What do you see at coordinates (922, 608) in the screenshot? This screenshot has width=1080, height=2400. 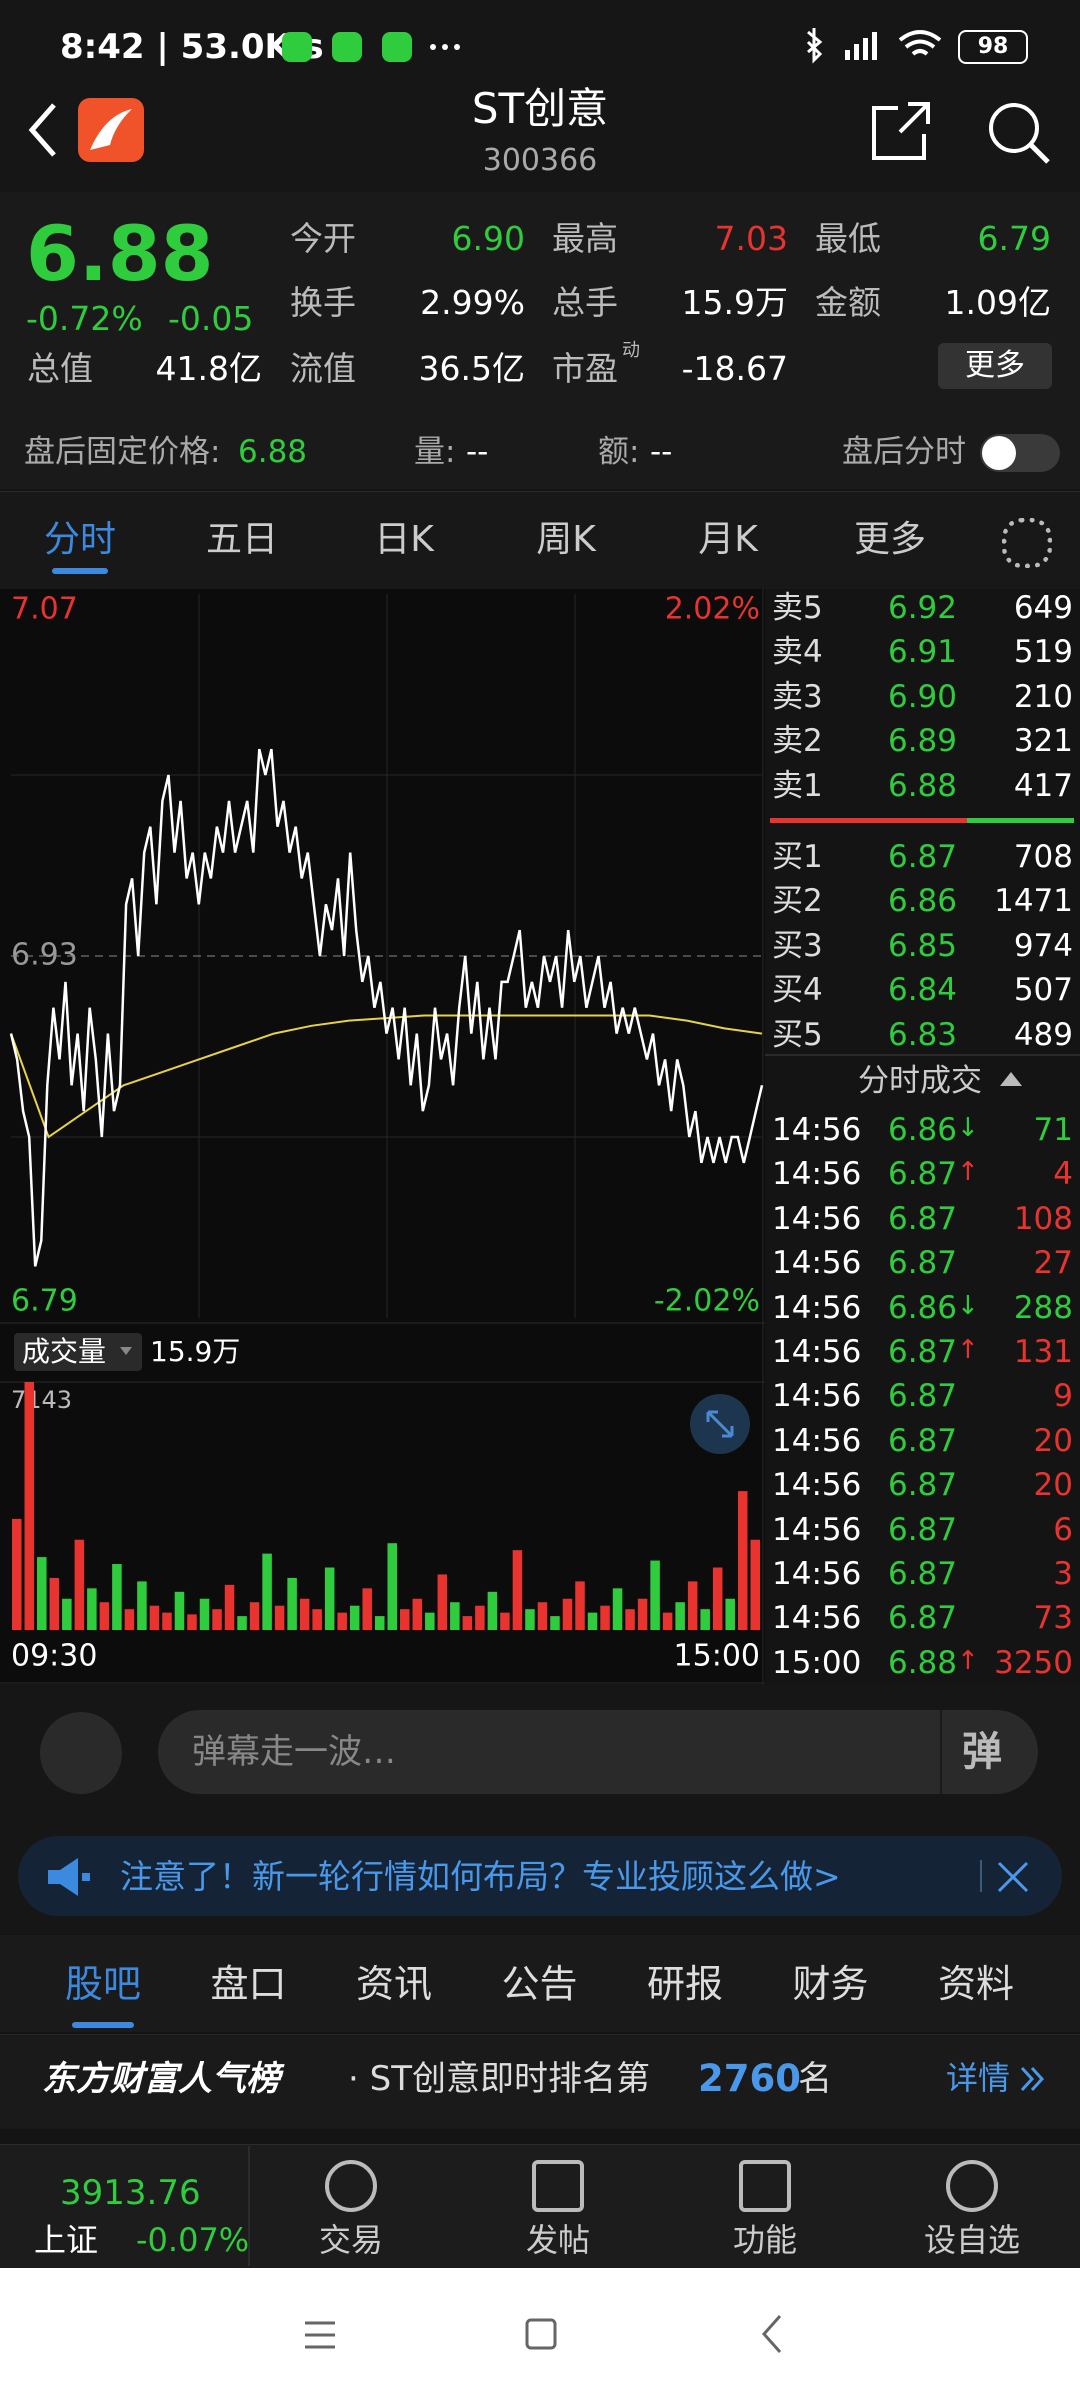 I see `book-price: 6.92` at bounding box center [922, 608].